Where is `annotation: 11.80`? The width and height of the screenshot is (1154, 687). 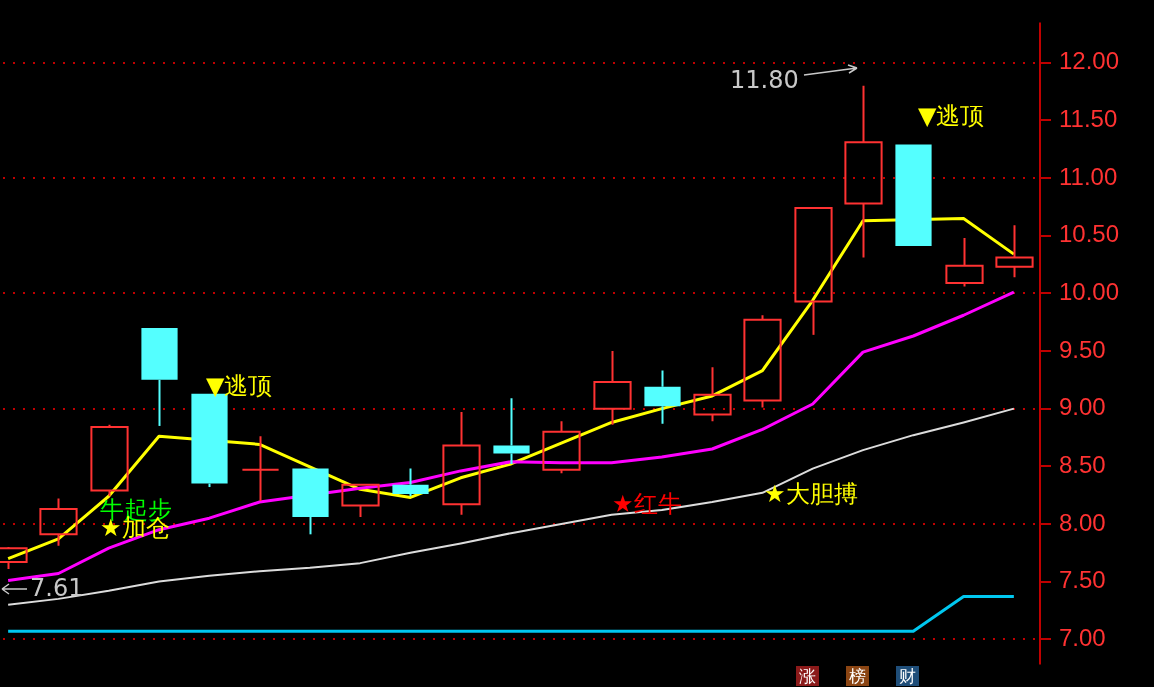
annotation: 11.80 is located at coordinates (764, 80).